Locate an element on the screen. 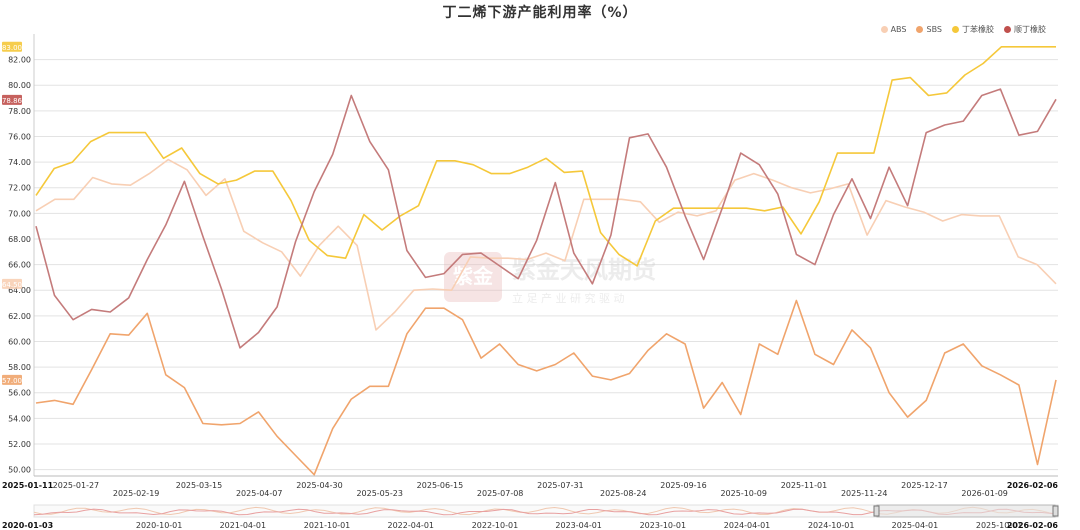 The width and height of the screenshot is (1080, 530). chart-title: 丁二烯下游产能利用率（%） is located at coordinates (540, 13).